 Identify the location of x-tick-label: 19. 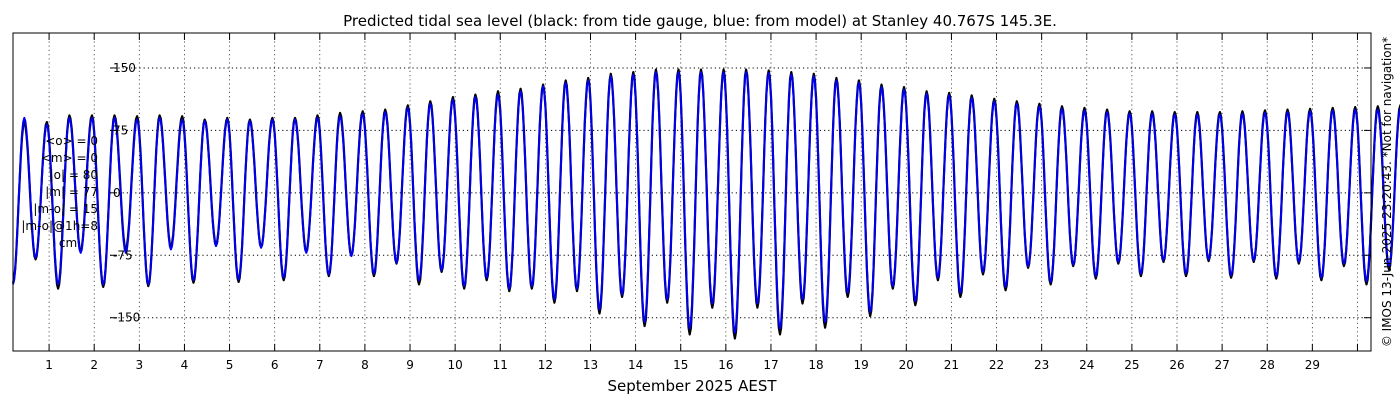
(861, 365).